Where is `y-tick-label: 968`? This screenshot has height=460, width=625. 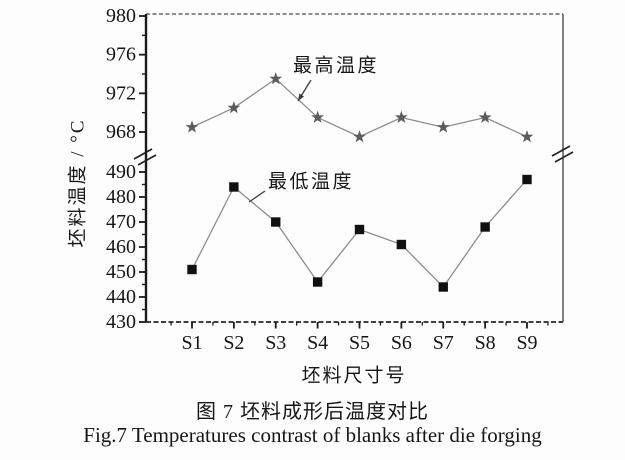 y-tick-label: 968 is located at coordinates (121, 132).